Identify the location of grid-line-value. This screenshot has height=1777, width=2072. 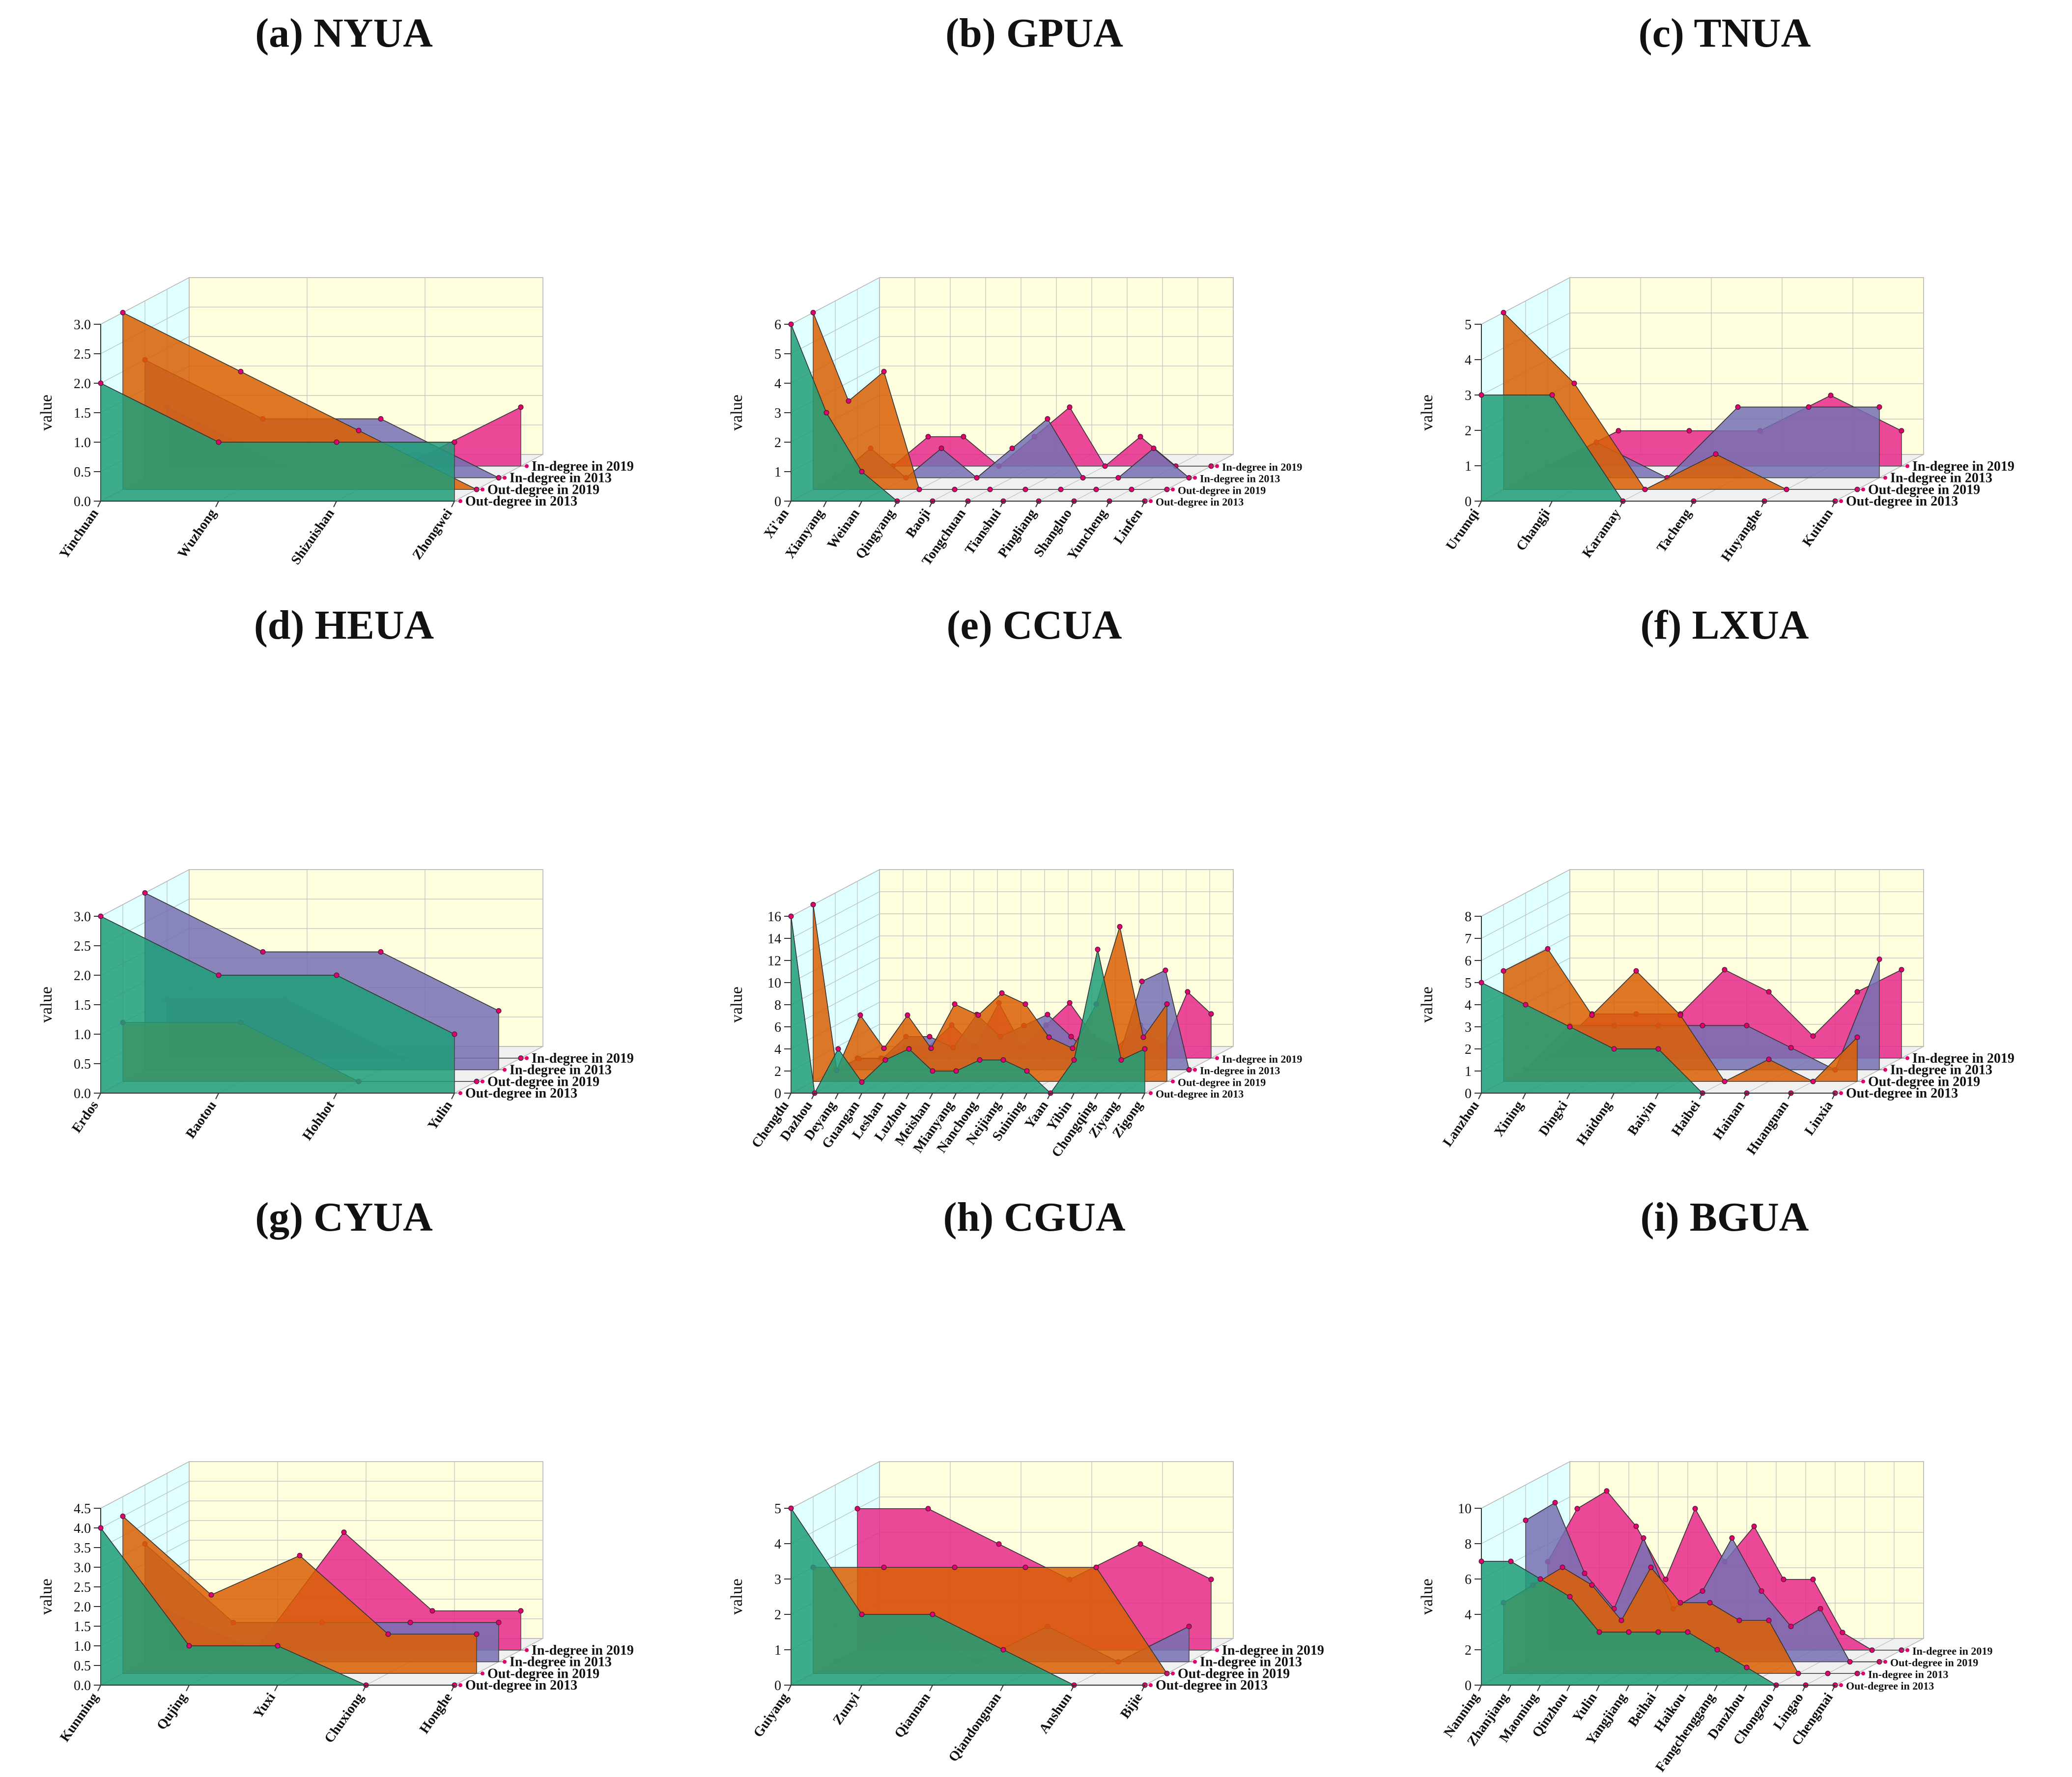
(1702, 301).